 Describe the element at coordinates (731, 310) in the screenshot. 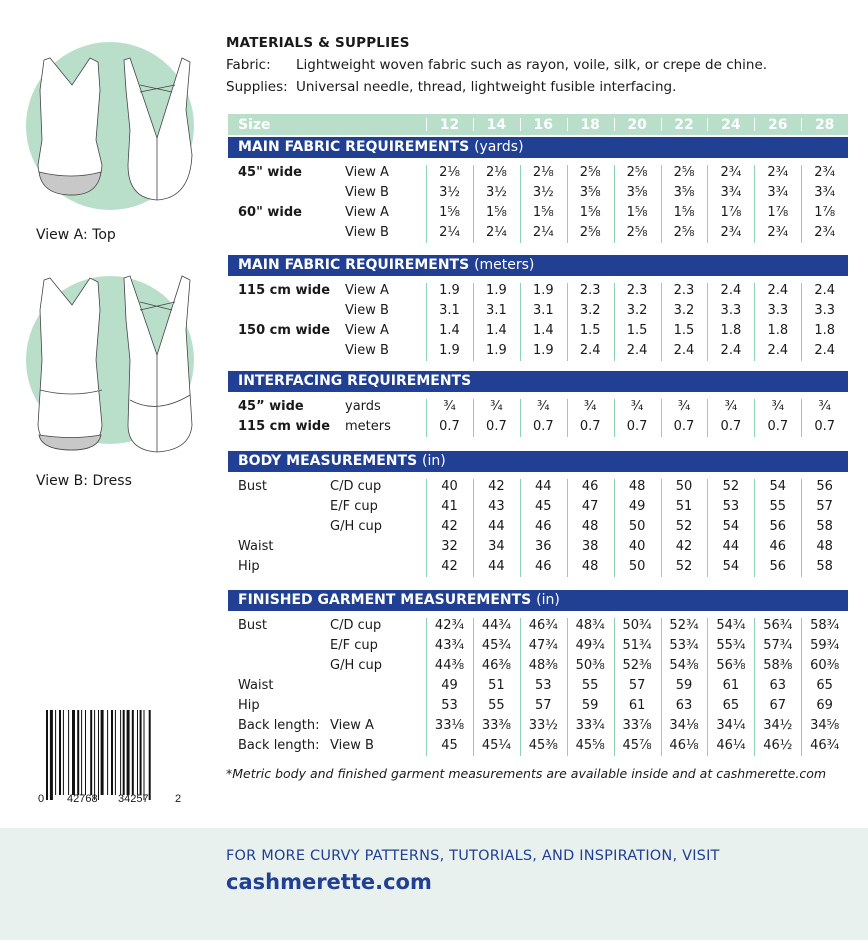

I see `table-cell: 3.3` at that location.